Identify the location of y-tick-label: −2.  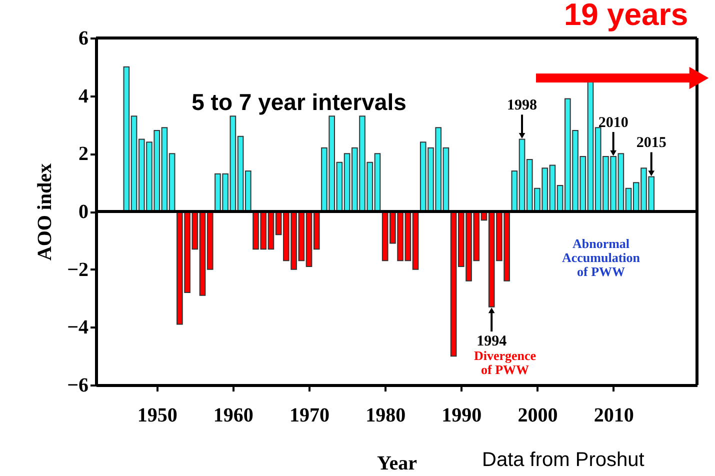
(77, 269).